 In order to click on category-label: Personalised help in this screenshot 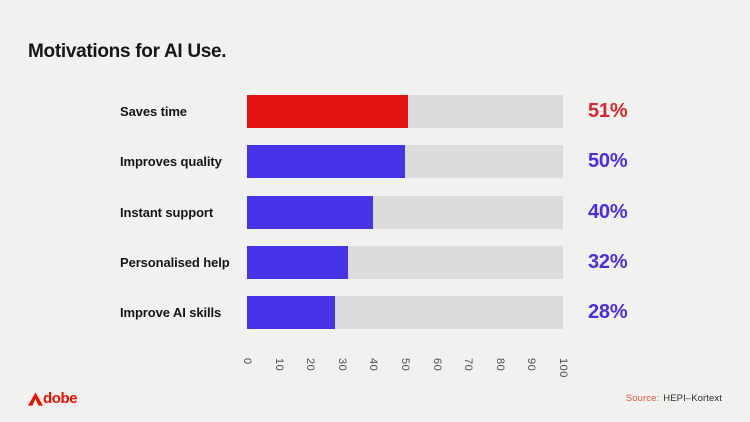, I will do `click(175, 262)`.